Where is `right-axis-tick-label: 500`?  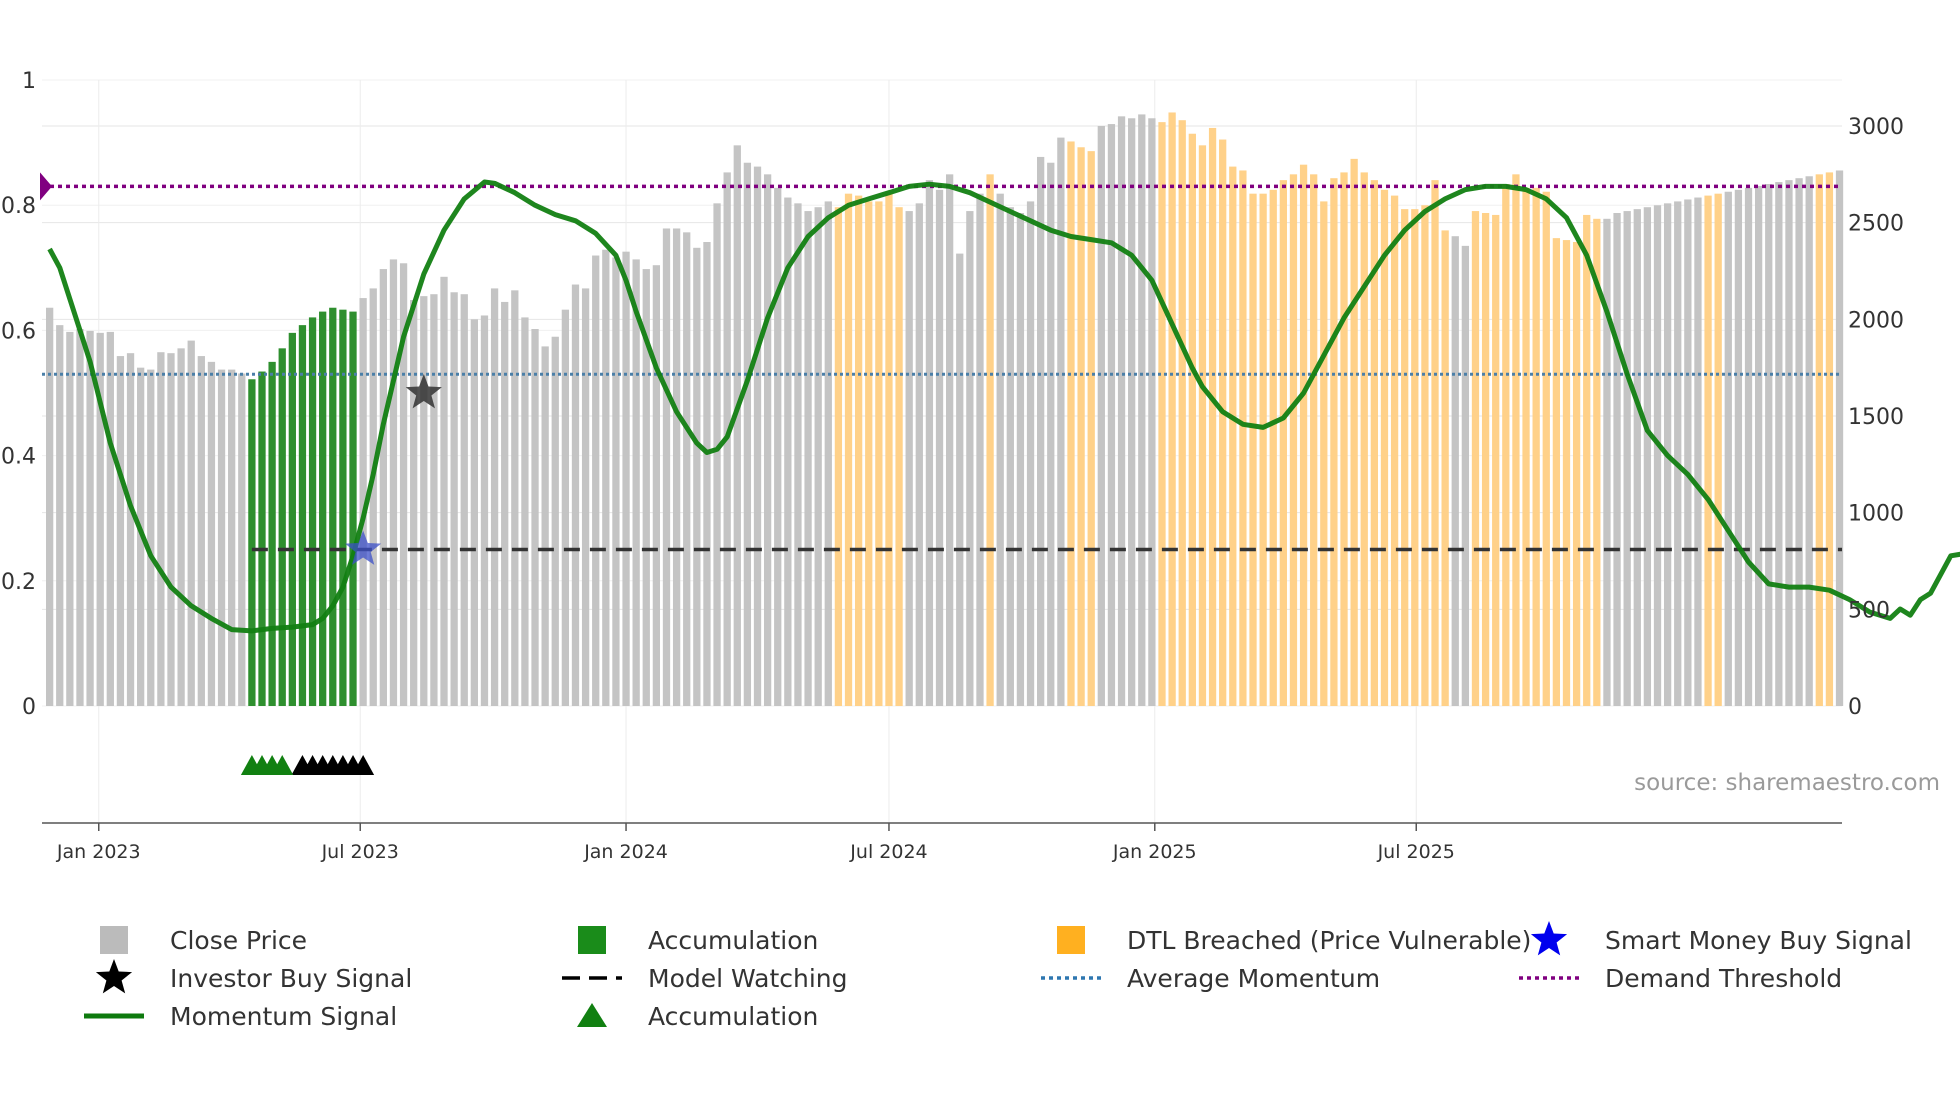 right-axis-tick-label: 500 is located at coordinates (1869, 610).